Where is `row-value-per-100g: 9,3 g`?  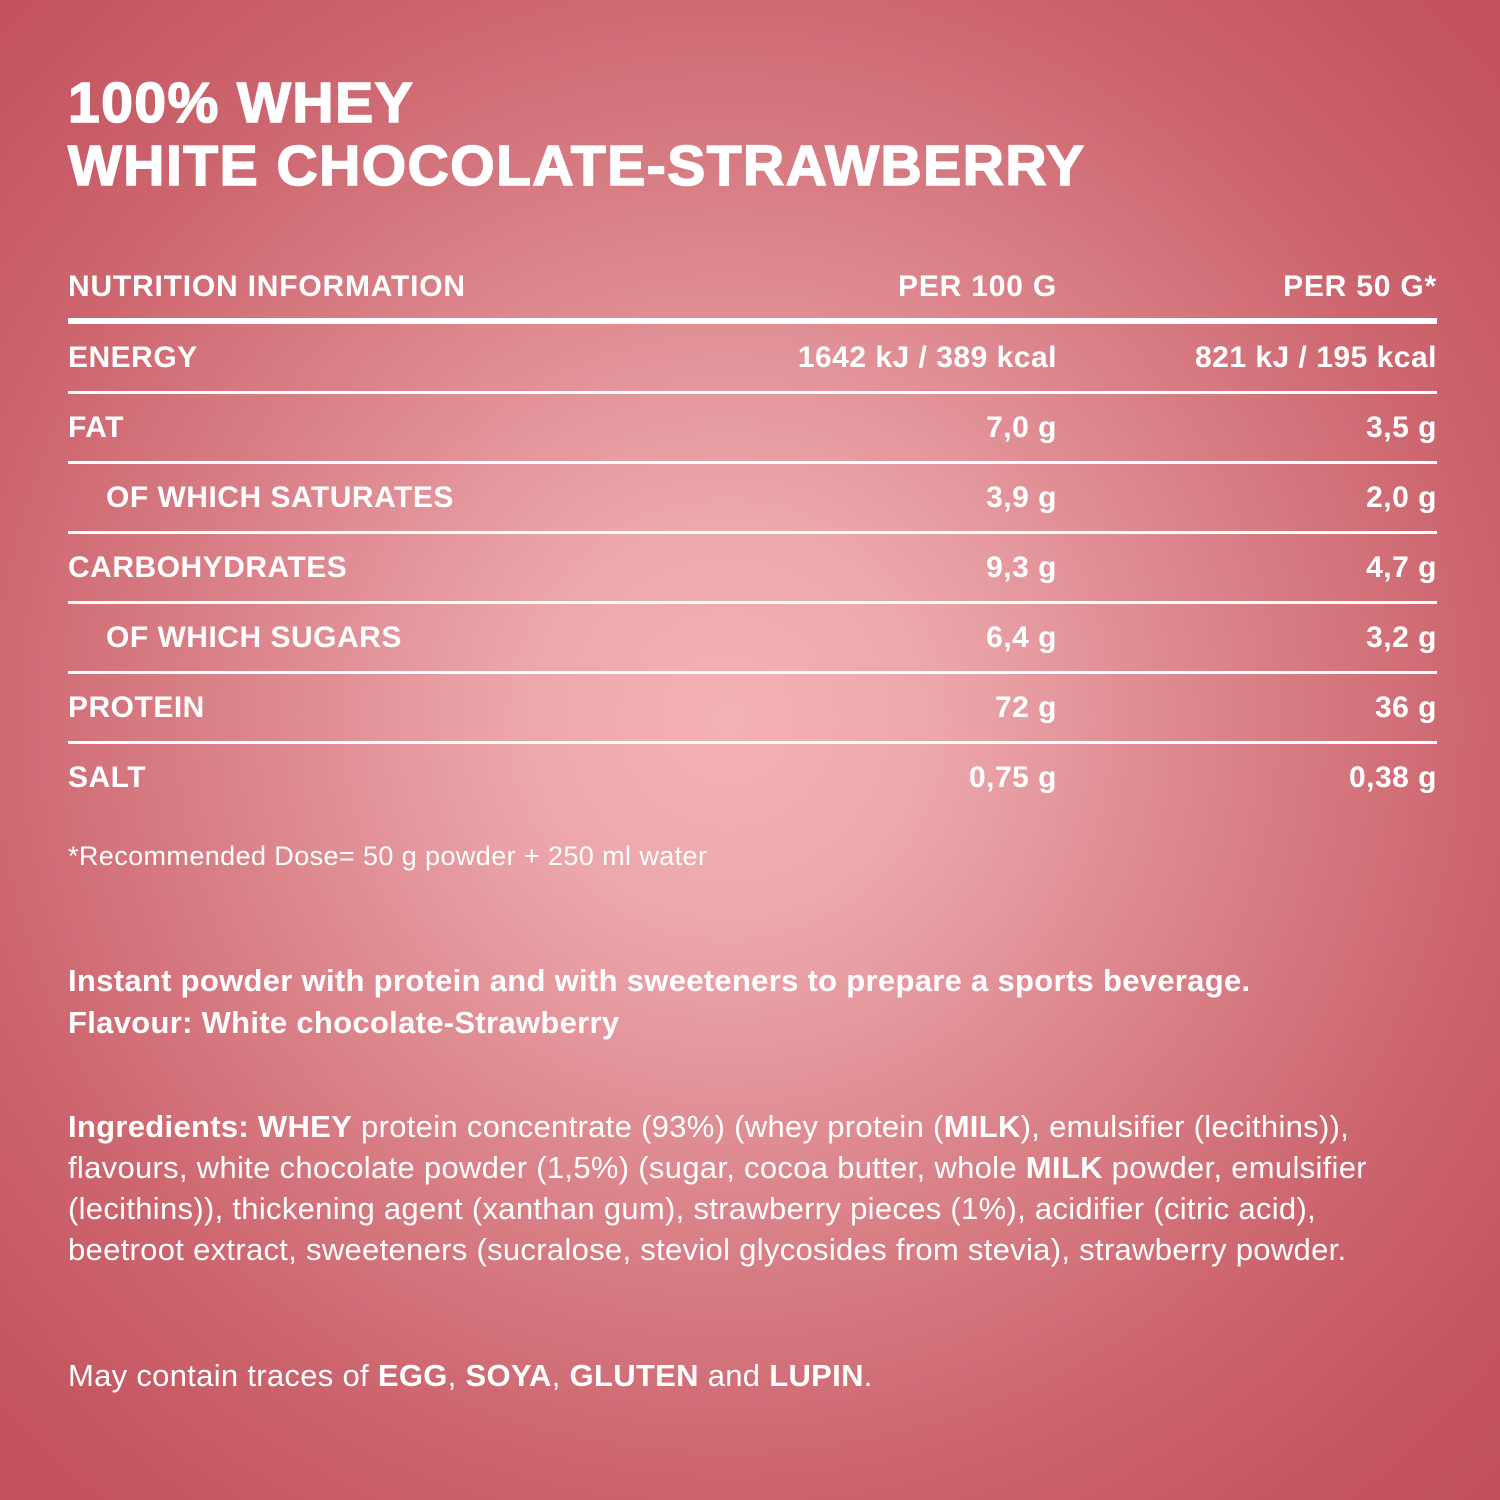
row-value-per-100g: 9,3 g is located at coordinates (1021, 567).